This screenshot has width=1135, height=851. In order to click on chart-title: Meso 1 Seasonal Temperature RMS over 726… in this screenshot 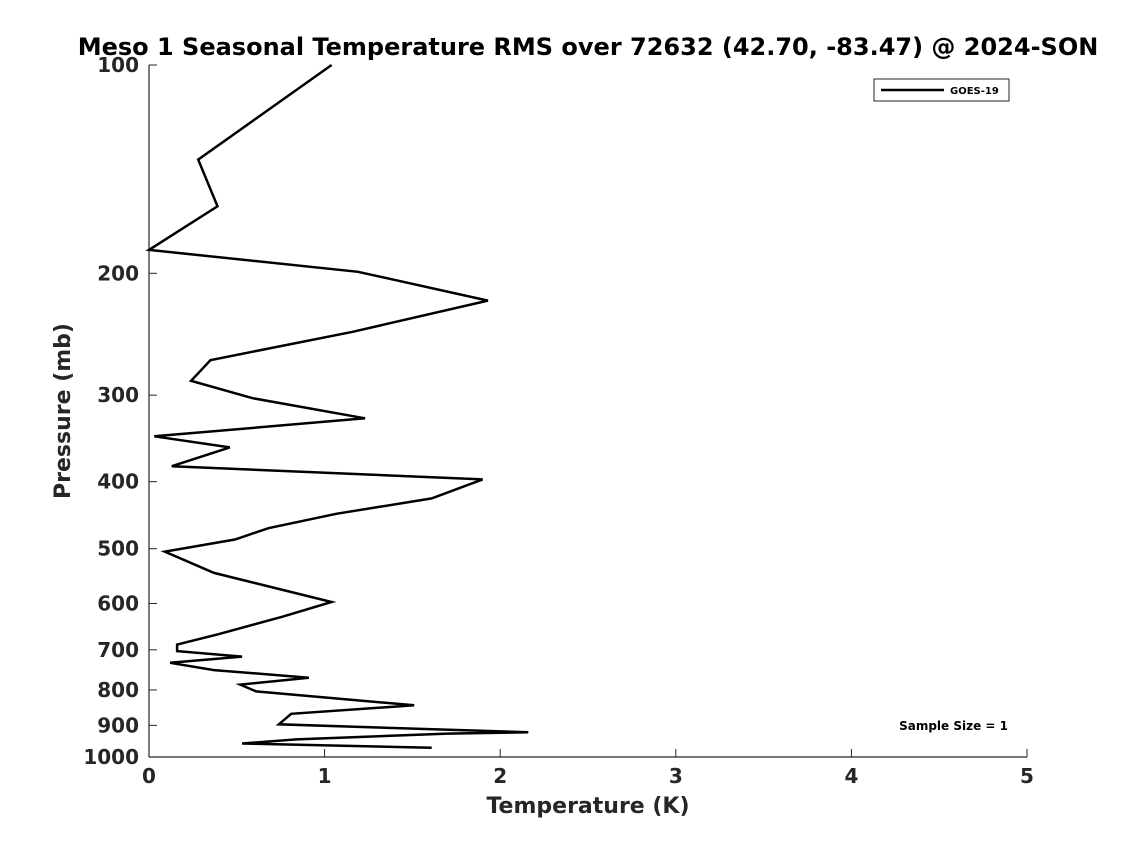, I will do `click(588, 47)`.